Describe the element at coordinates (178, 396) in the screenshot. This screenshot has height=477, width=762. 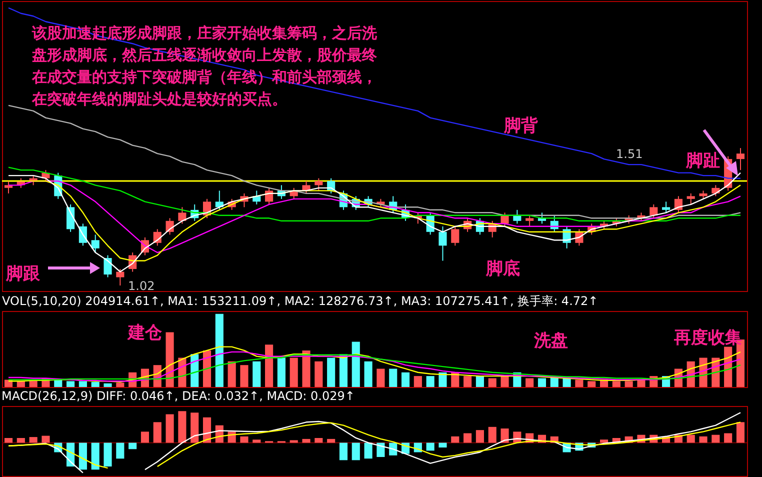
I see `chart-title: MACD(26,12,9) DIFF: 0.046↑, DEA: 0.032↑, MACD: 0.029↑` at that location.